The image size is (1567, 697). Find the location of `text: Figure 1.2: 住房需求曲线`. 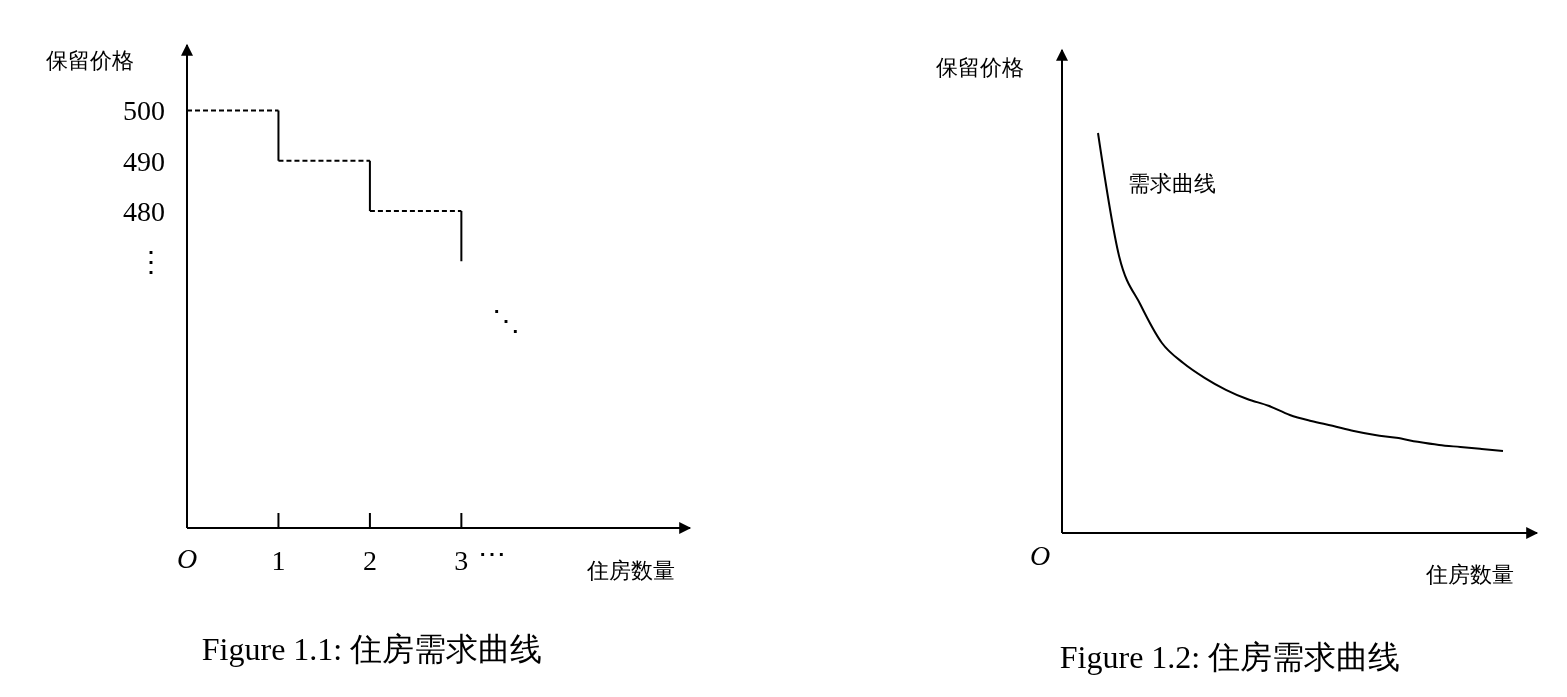

text: Figure 1.2: 住房需求曲线 is located at coordinates (1230, 657).